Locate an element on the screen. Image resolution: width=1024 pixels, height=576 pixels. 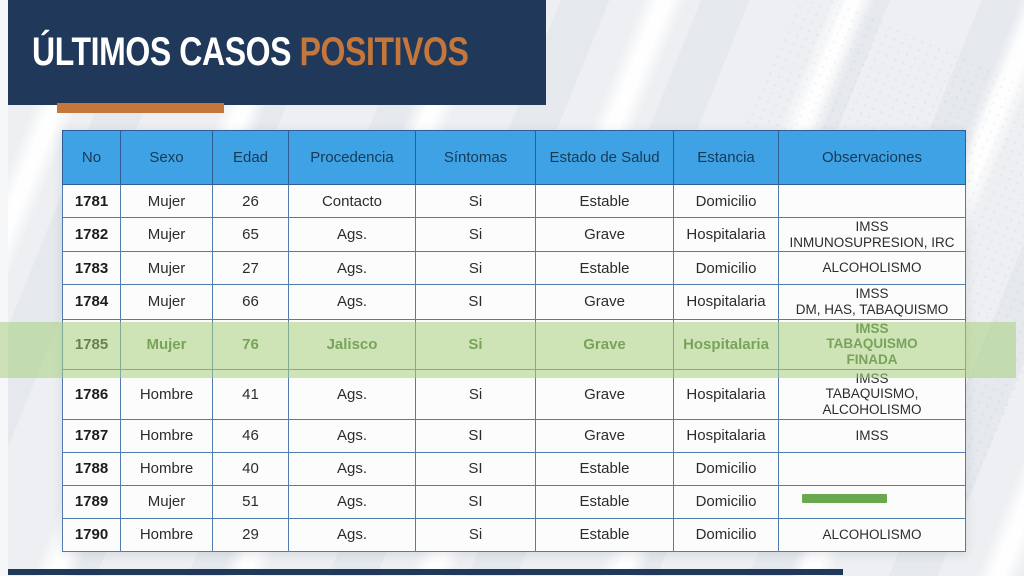
cell-no: 1789 is located at coordinates (91, 501).